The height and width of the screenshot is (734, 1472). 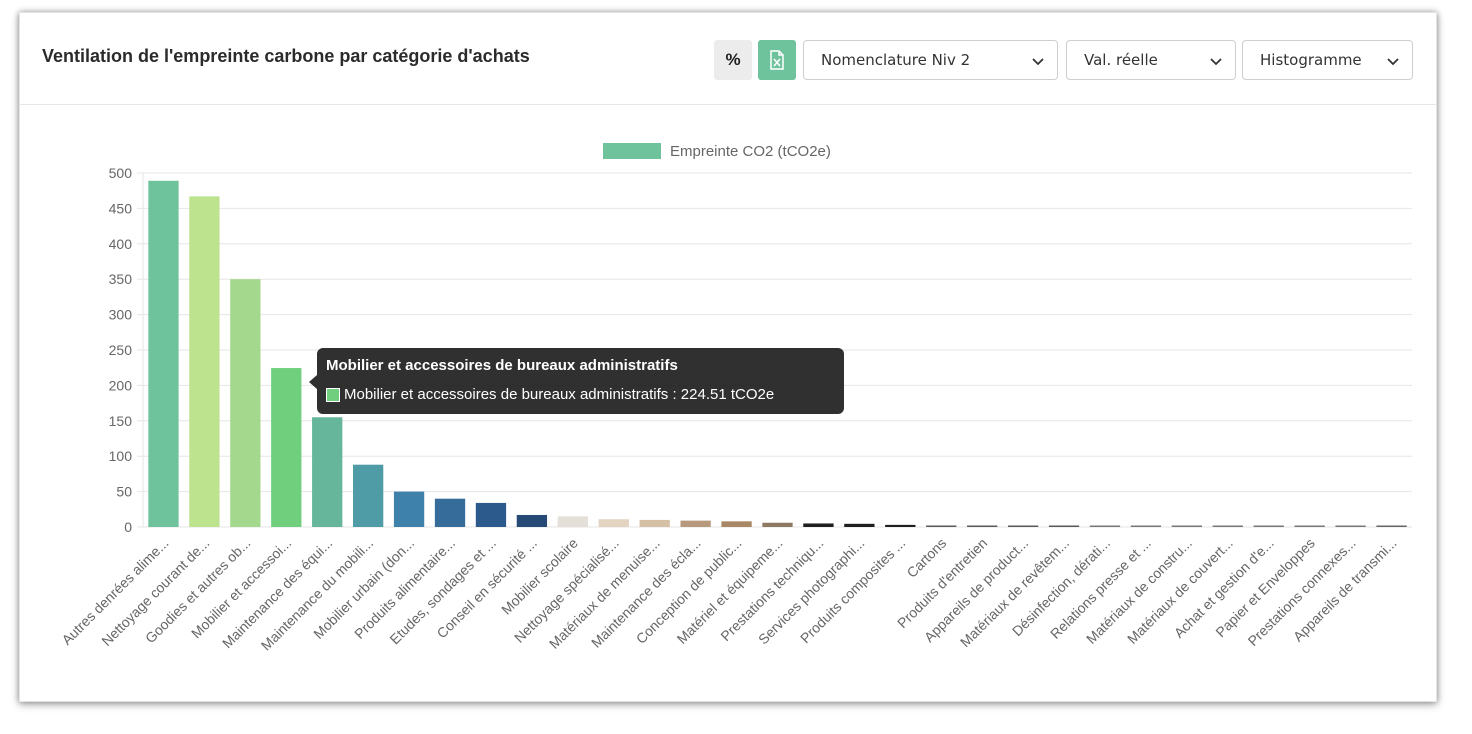 I want to click on y-tick-label: 50, so click(x=124, y=492).